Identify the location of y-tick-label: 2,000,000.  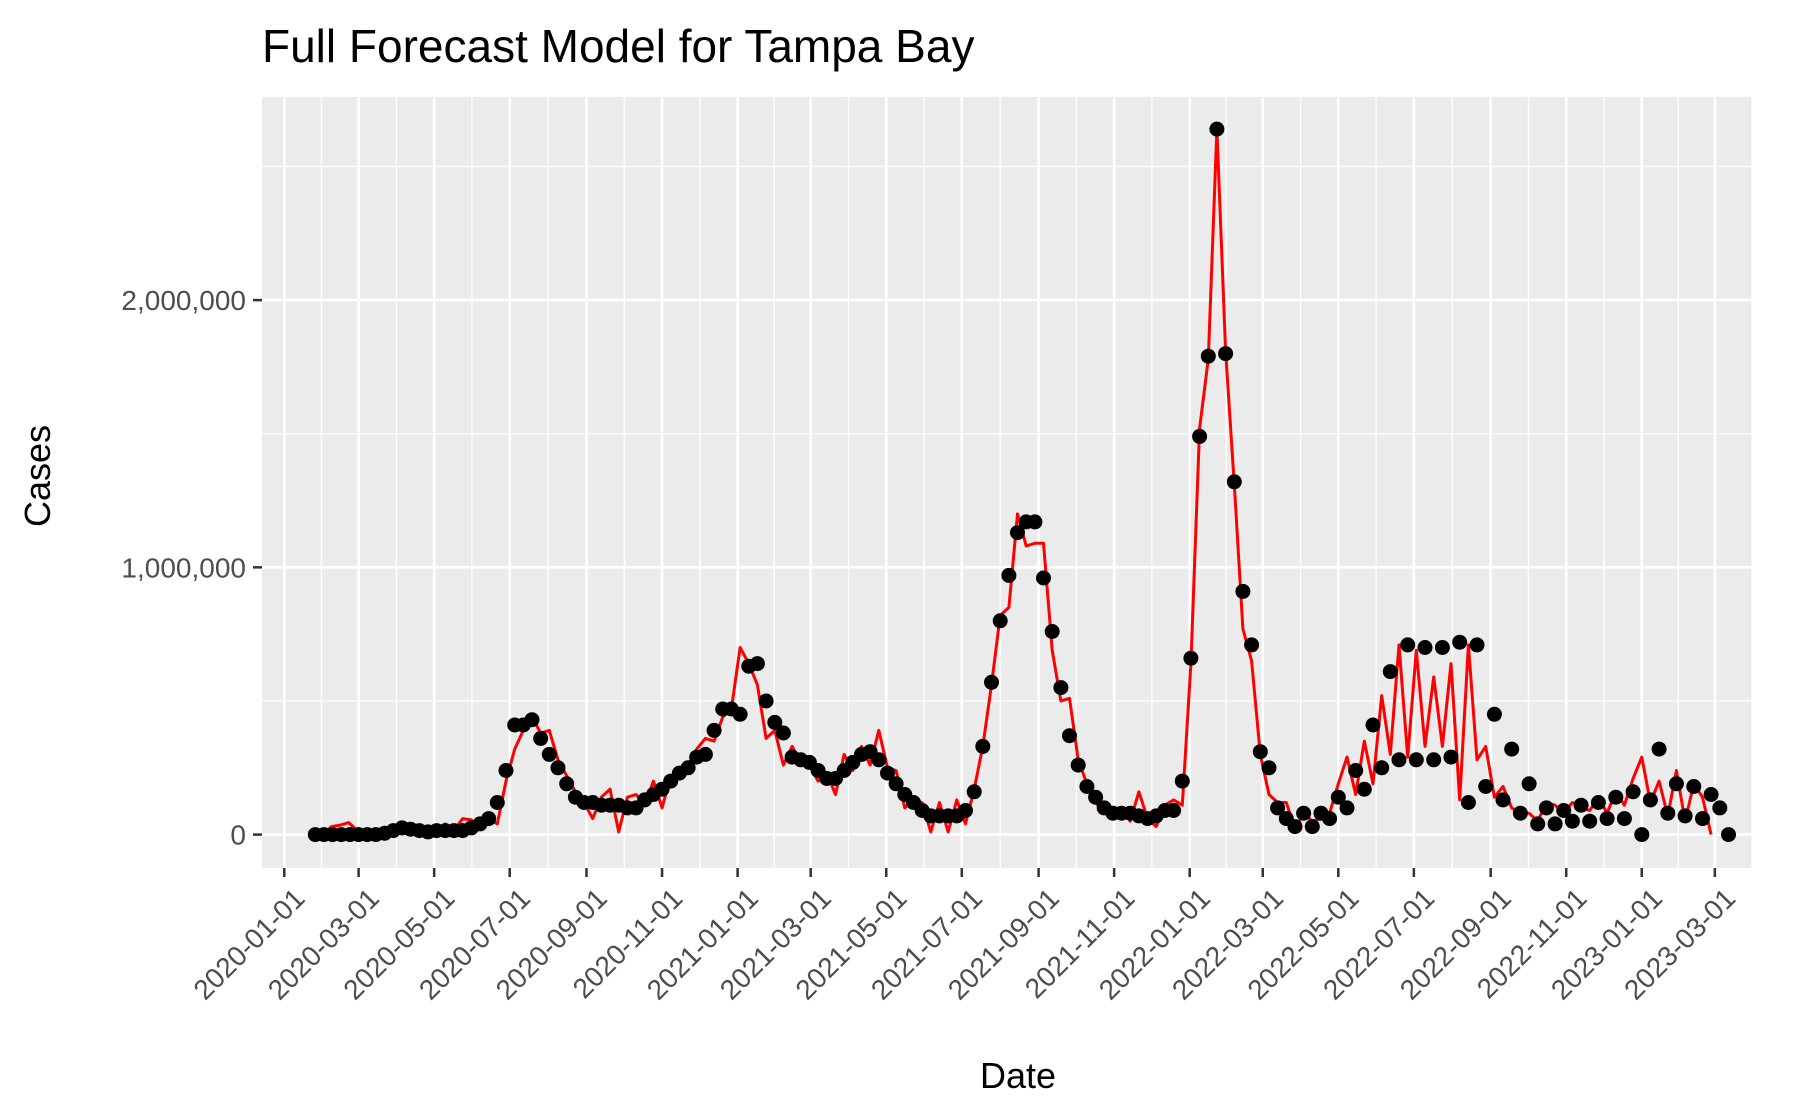
(183, 300).